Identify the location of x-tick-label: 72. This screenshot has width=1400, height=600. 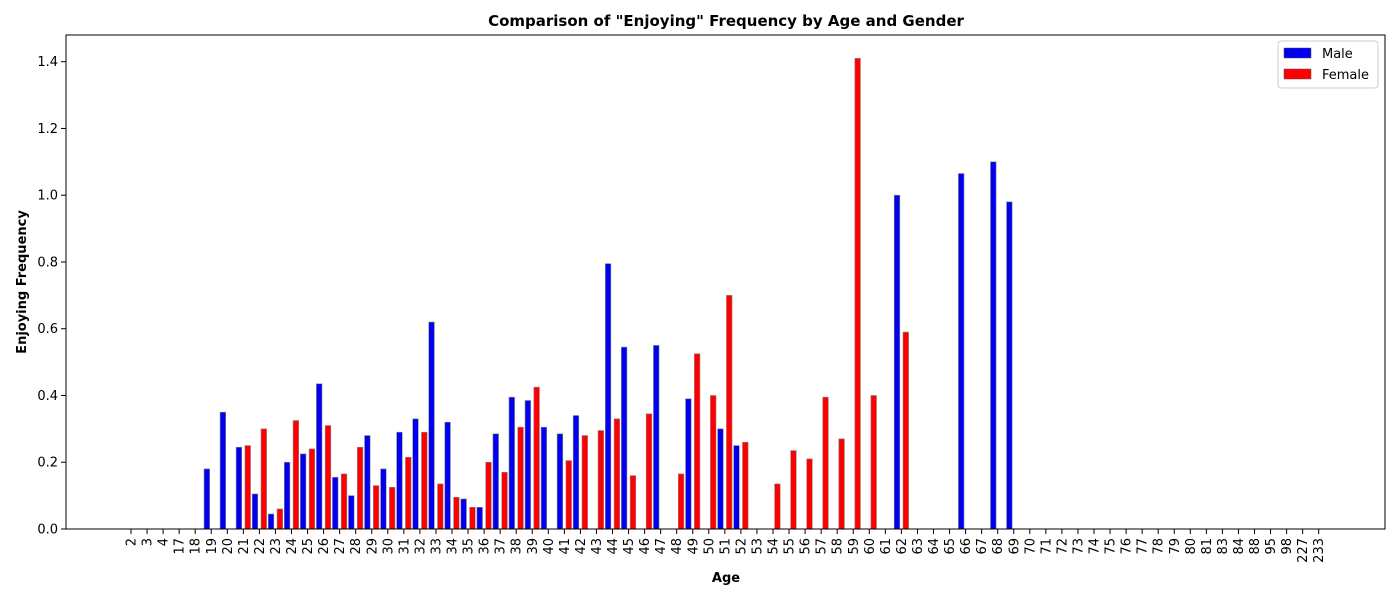
(1062, 546).